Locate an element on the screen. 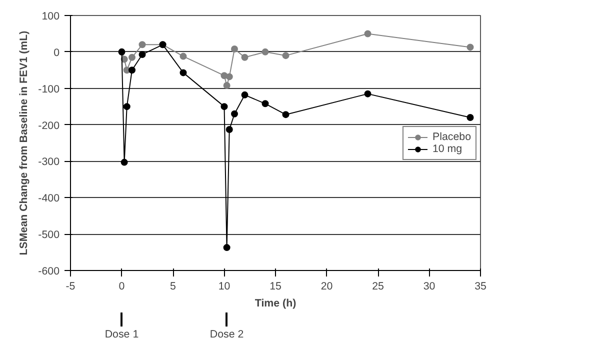  annotation: Dose 1 is located at coordinates (121, 334).